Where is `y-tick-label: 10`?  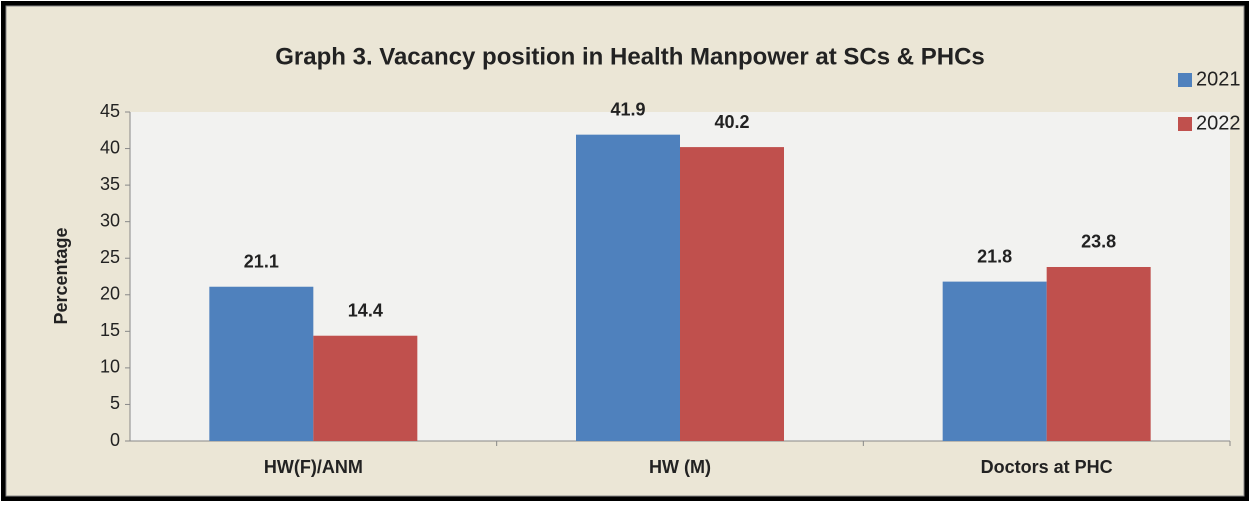
y-tick-label: 10 is located at coordinates (110, 367).